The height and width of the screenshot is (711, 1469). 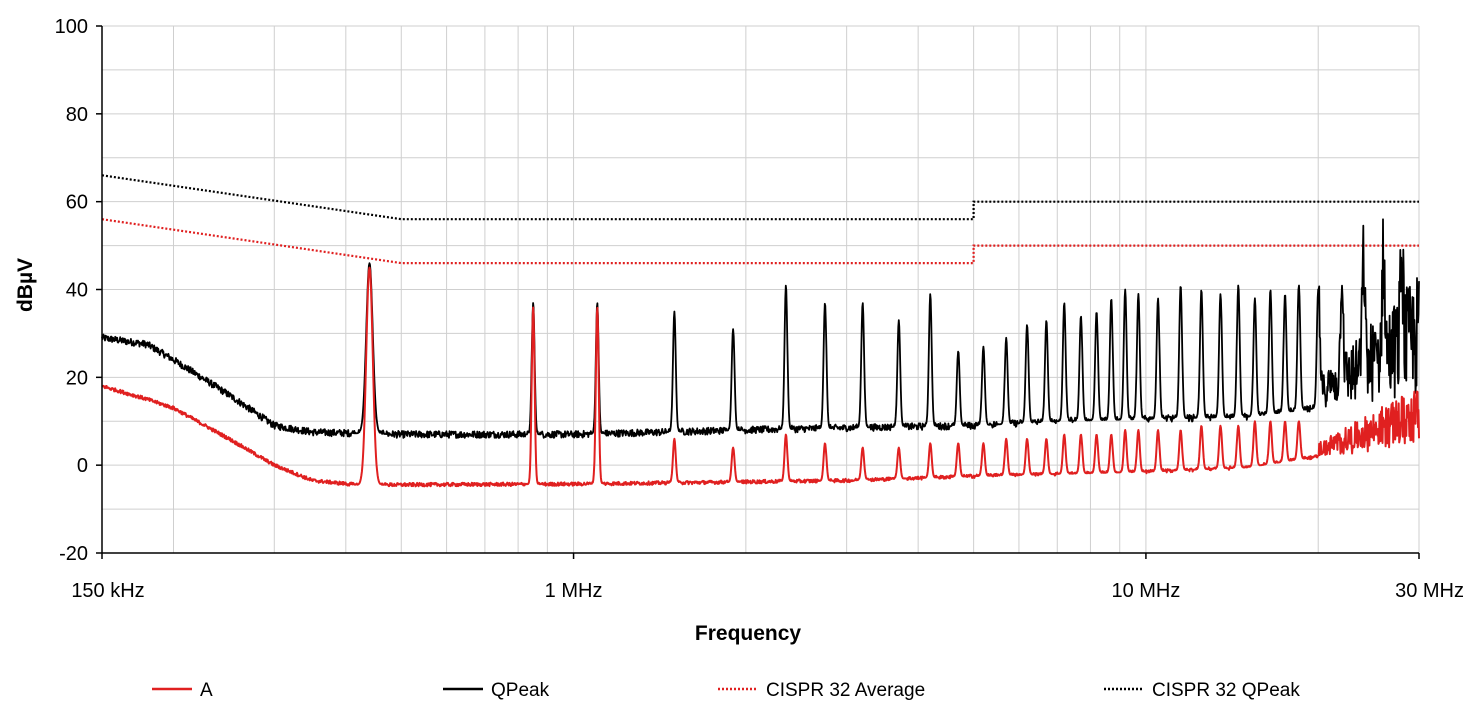 I want to click on legend-label: A, so click(x=206, y=690).